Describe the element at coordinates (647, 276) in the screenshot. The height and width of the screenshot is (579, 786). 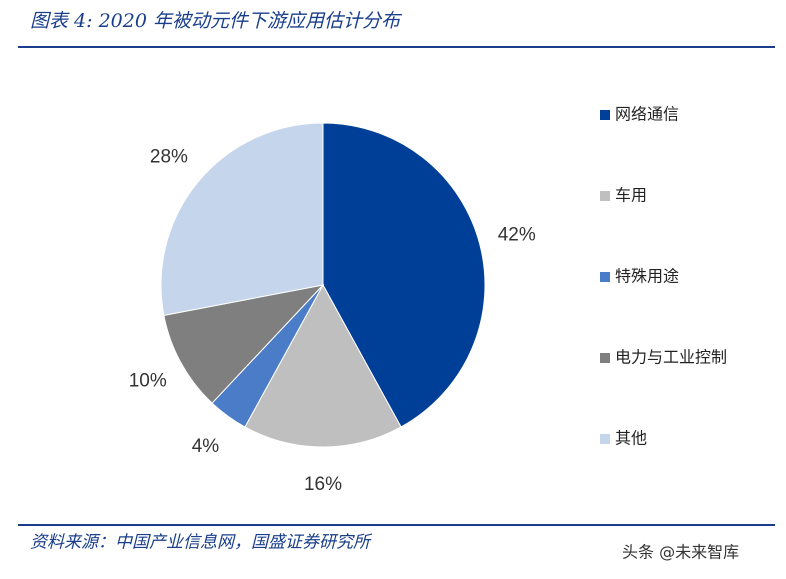
I see `legend-label: 特殊用途` at that location.